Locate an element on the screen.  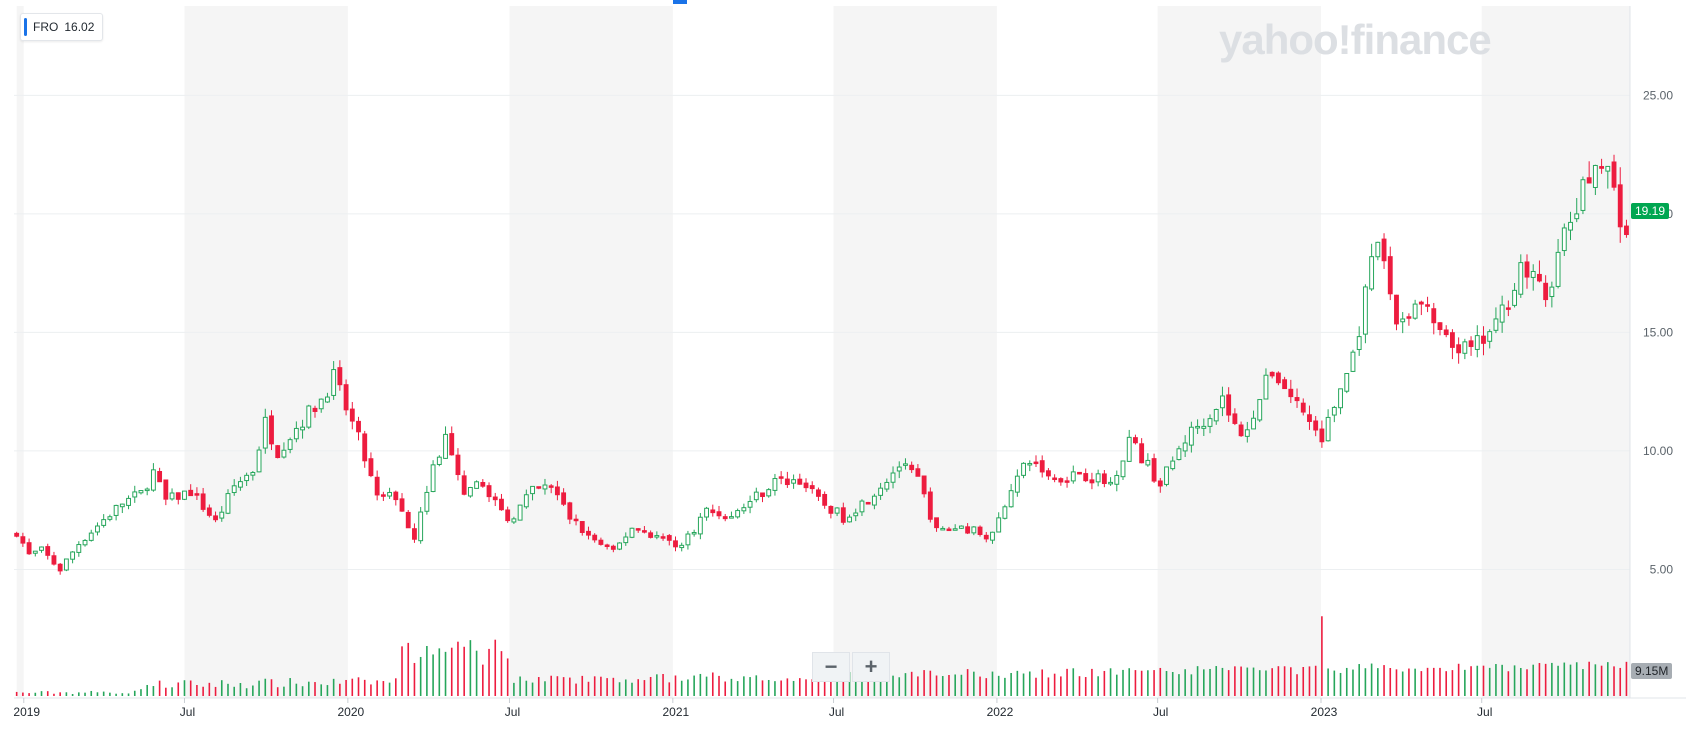
background-band is located at coordinates (591, 352).